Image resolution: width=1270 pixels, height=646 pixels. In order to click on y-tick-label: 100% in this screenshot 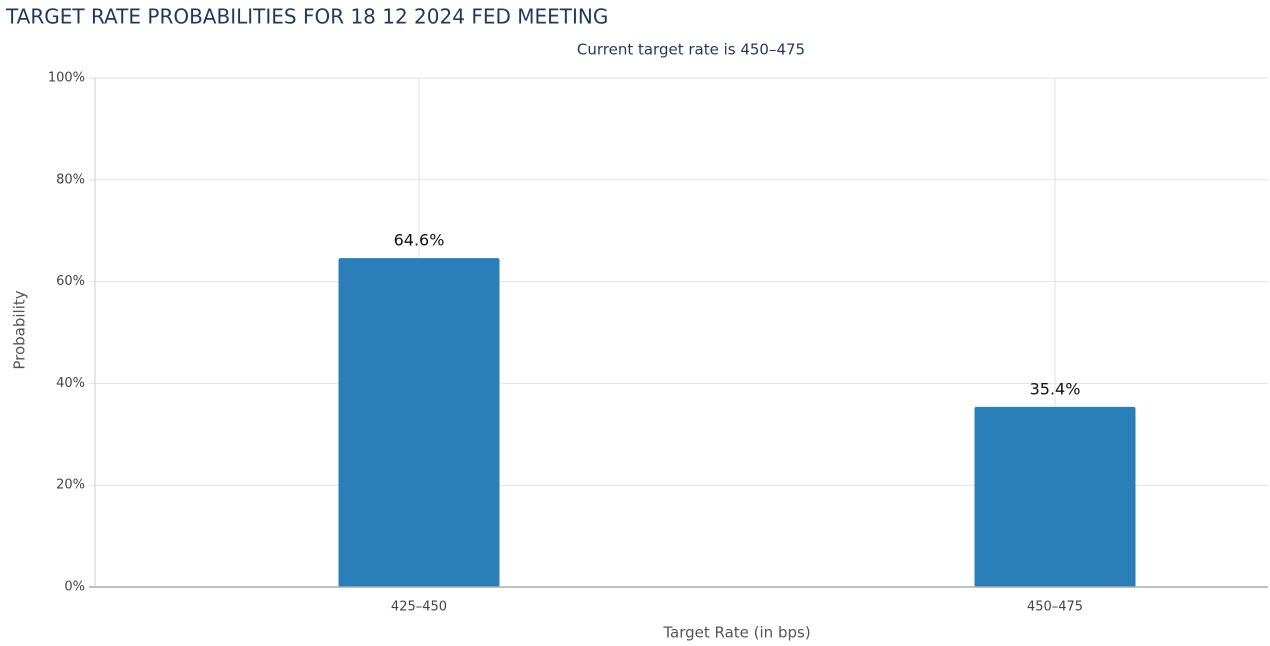, I will do `click(66, 78)`.